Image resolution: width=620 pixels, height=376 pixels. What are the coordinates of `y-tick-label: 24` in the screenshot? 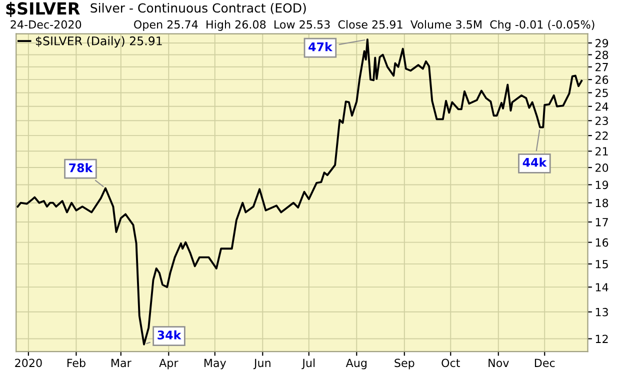 It's located at (602, 106).